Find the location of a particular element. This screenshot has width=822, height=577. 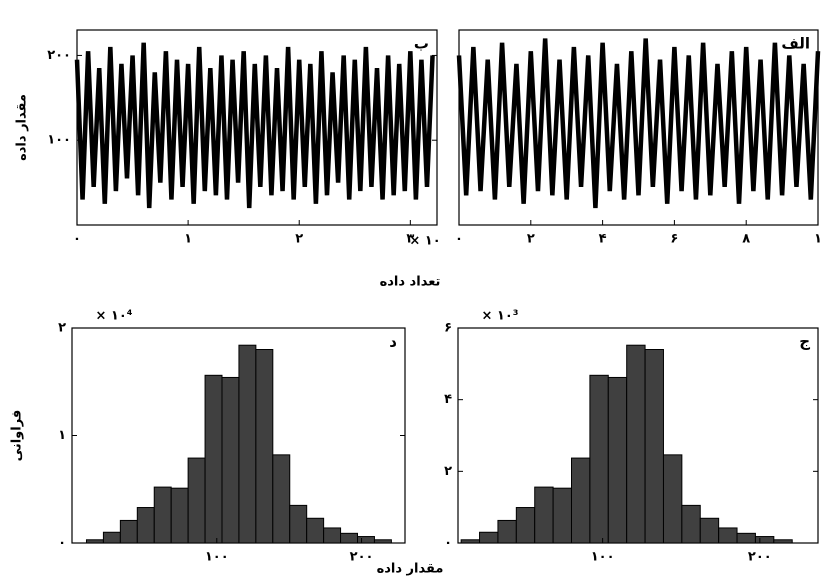

y-multiplier: × ۱۰³ is located at coordinates (500, 316).